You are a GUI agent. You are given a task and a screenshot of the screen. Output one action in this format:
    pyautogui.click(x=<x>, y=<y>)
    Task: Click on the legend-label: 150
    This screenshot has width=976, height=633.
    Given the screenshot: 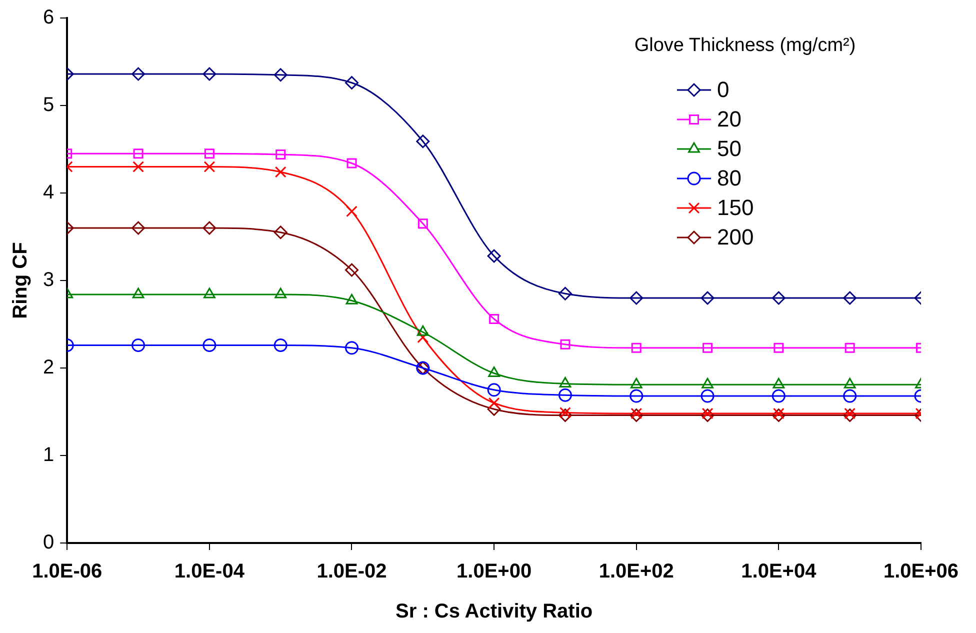 What is the action you would take?
    pyautogui.click(x=735, y=207)
    